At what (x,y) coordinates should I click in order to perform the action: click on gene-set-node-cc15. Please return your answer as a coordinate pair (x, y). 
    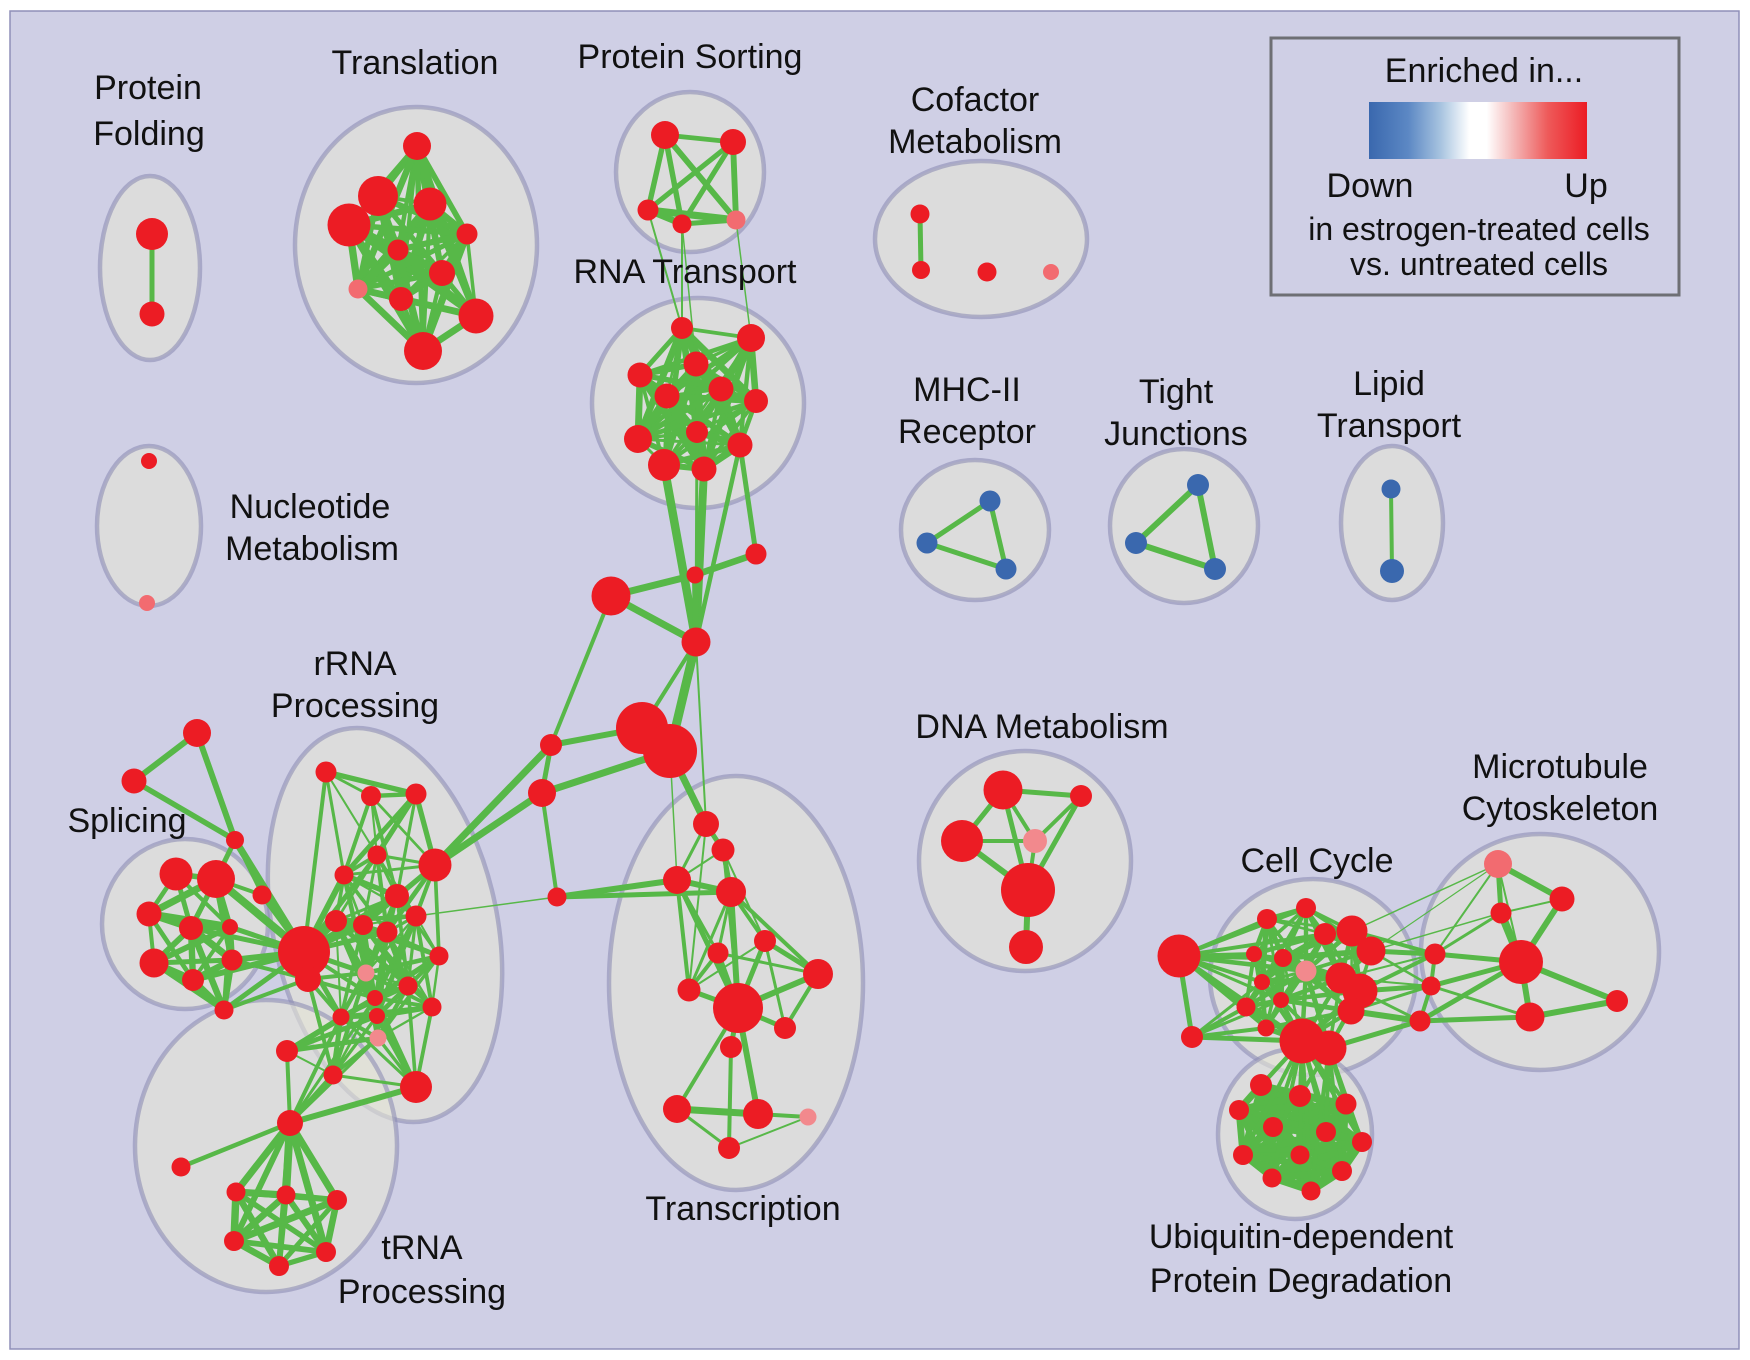
    Looking at the image, I should click on (1266, 1028).